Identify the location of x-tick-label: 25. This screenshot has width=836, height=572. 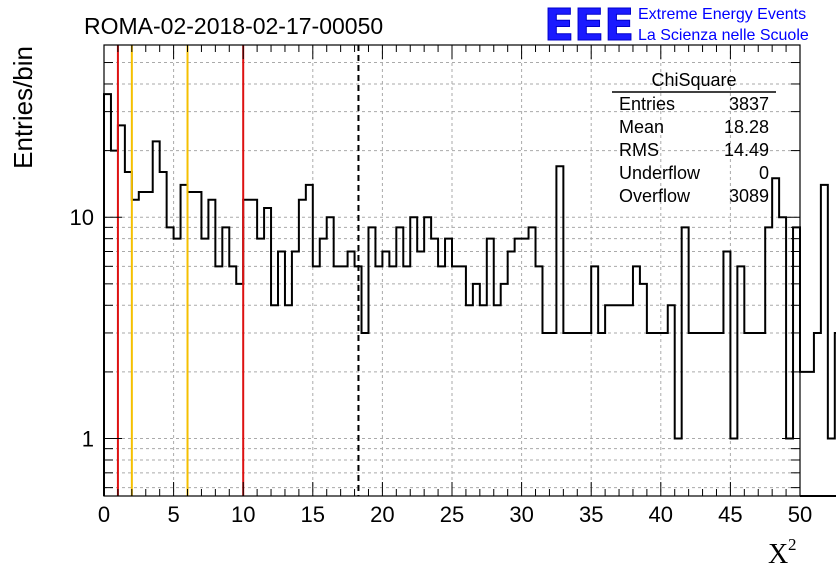
(452, 514).